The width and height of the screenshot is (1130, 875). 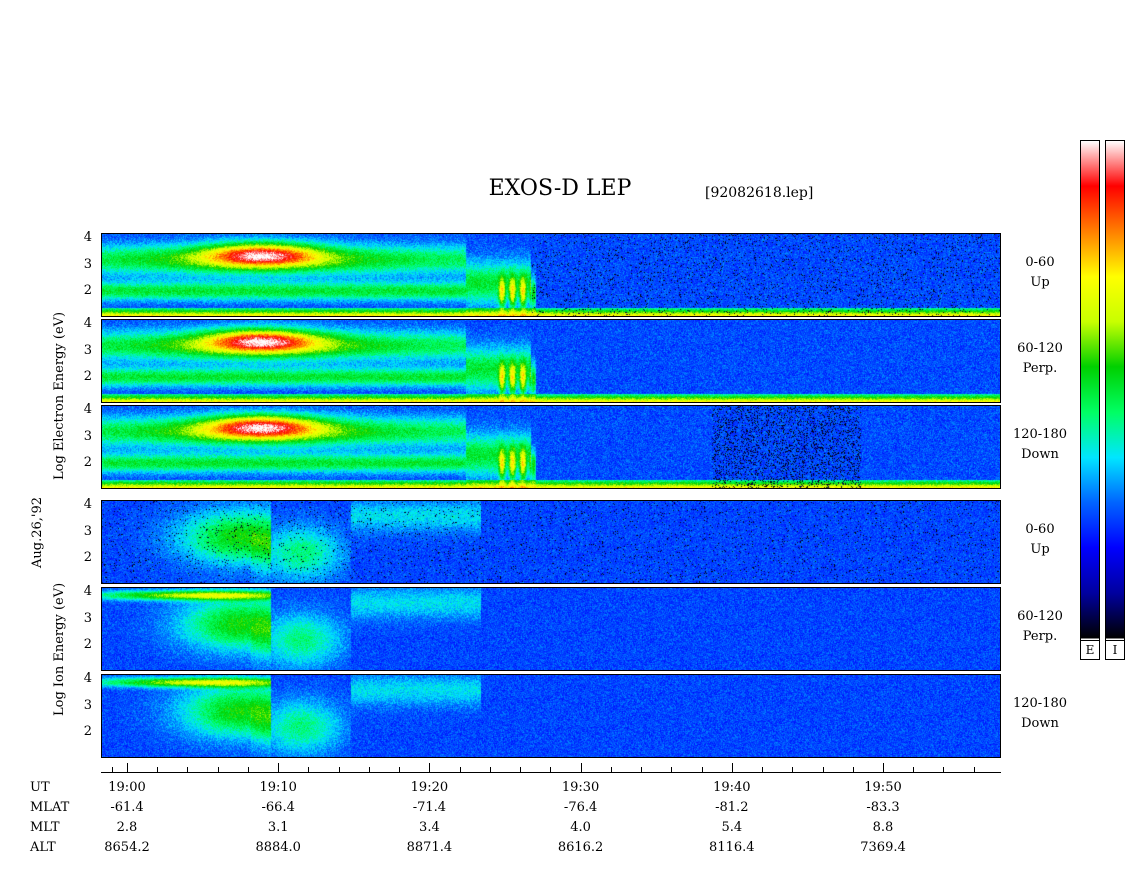 I want to click on mlat-label: MLAT, so click(x=50, y=807).